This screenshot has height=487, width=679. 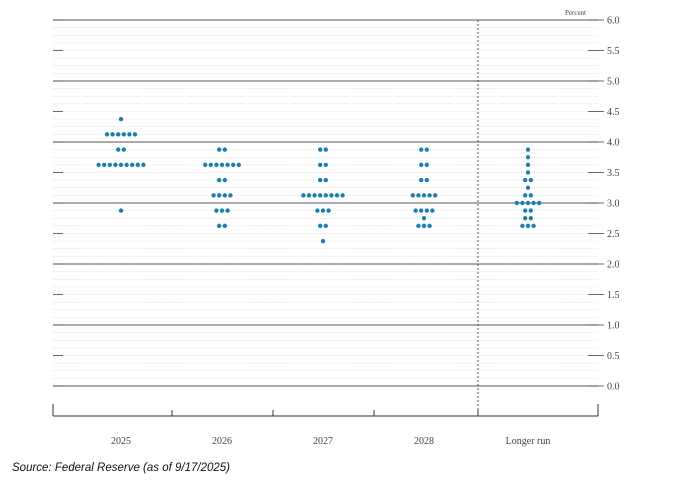 I want to click on y-tick-label: 0.5, so click(x=613, y=356).